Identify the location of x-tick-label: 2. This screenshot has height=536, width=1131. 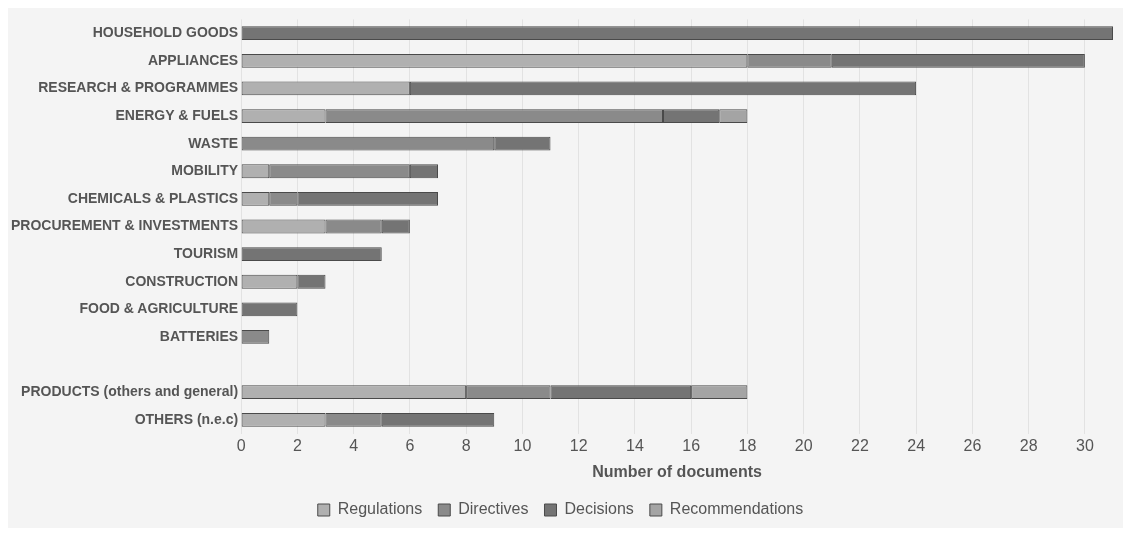
(297, 445).